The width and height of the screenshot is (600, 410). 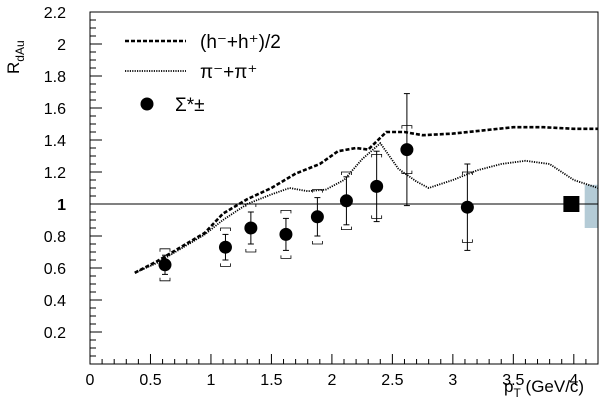 What do you see at coordinates (55, 77) in the screenshot?
I see `y-tick-label: 1.8` at bounding box center [55, 77].